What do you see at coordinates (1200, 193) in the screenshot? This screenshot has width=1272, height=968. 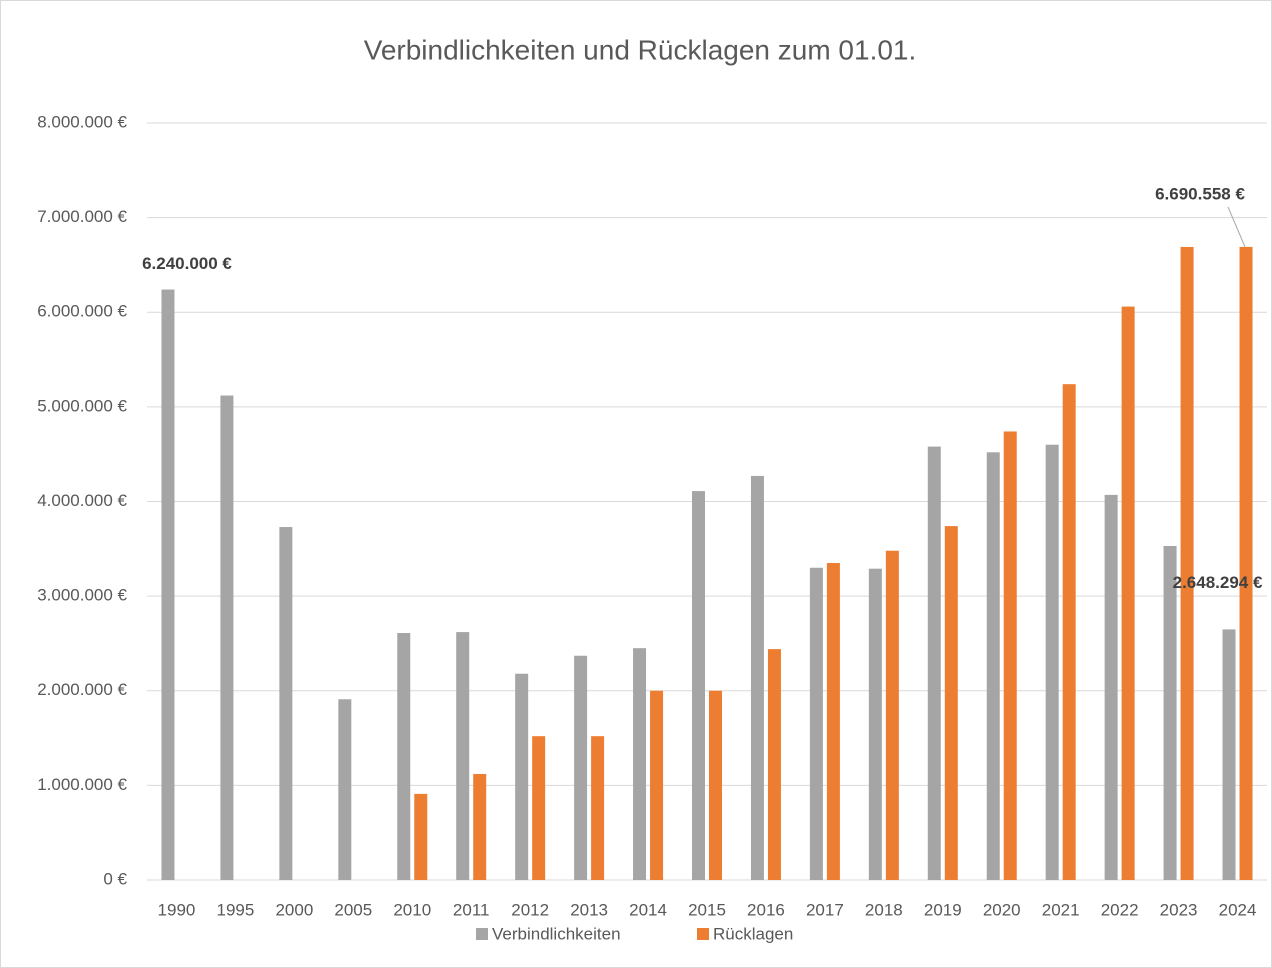 I see `data-label: 6.690.558 €` at bounding box center [1200, 193].